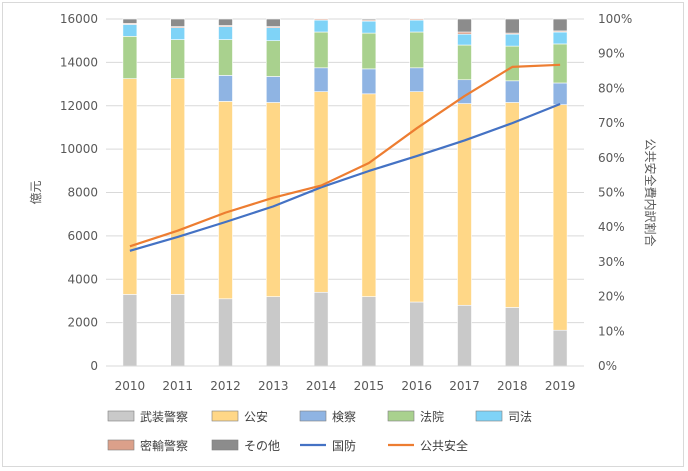 This screenshot has height=471, width=688. Describe the element at coordinates (225, 386) in the screenshot. I see `x-tick-label: 2012` at that location.